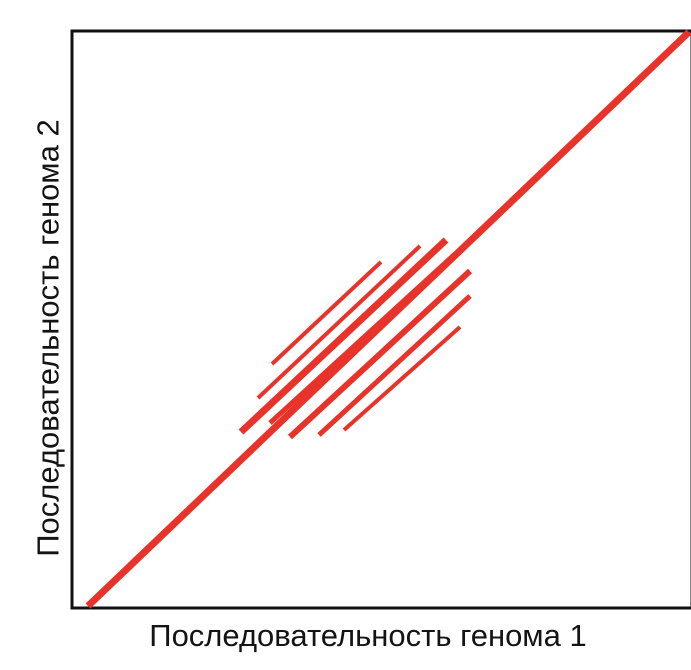  I want to click on x-axis-label: Последовательность генома 1, so click(368, 635).